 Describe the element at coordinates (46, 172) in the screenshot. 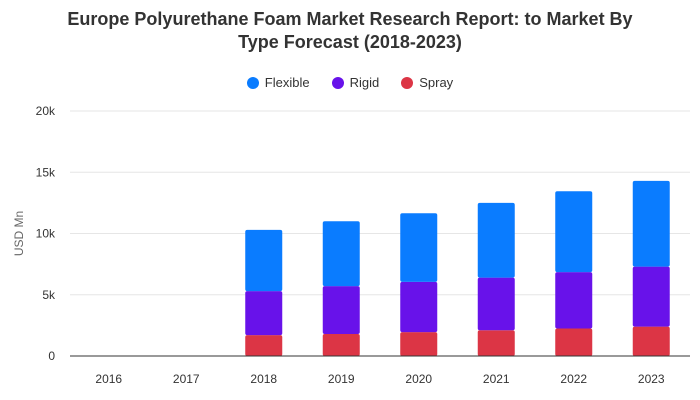

I see `y-tick-label-3: 15k` at that location.